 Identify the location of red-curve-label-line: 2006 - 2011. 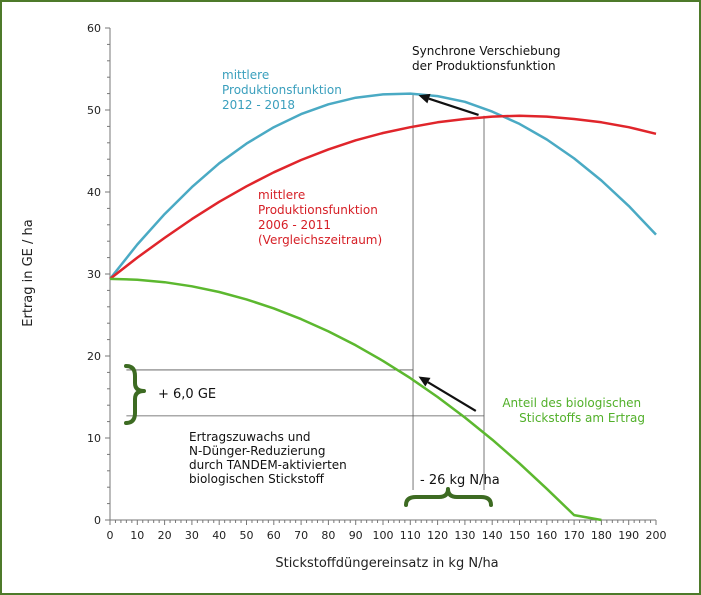
(294, 225).